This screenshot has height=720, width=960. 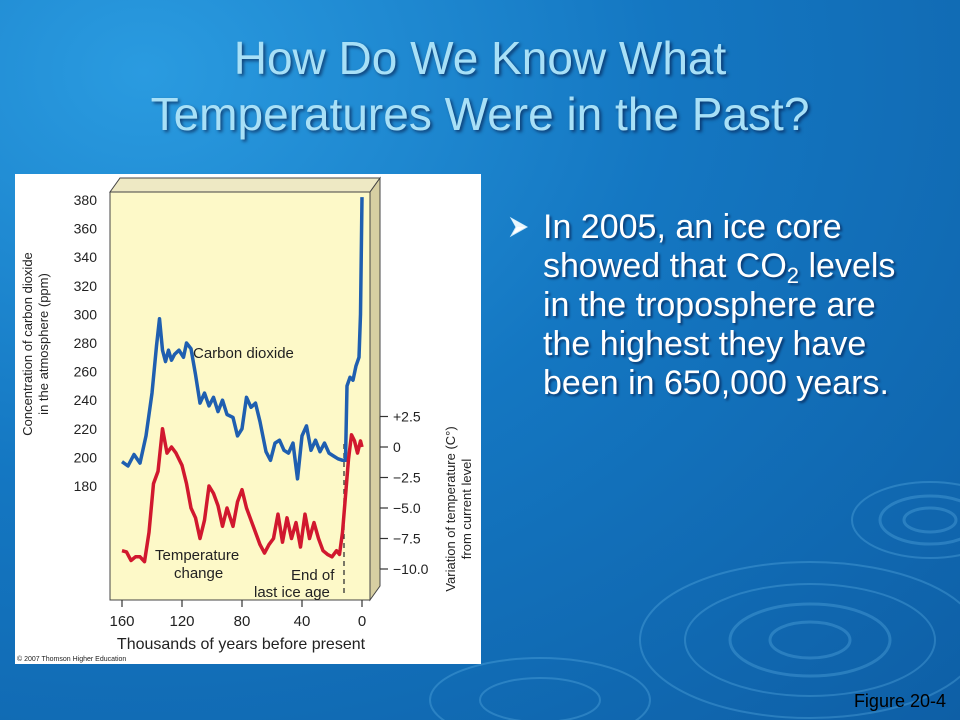 What do you see at coordinates (243, 353) in the screenshot?
I see `co2-annotation: Carbon dioxide` at bounding box center [243, 353].